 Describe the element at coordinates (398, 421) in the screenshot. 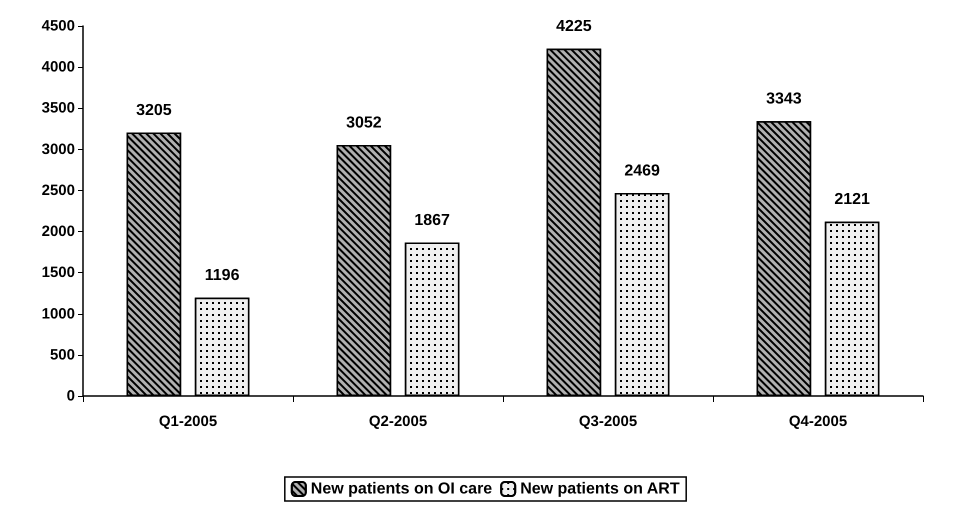

I see `x-tick-label: Q2-2005` at that location.